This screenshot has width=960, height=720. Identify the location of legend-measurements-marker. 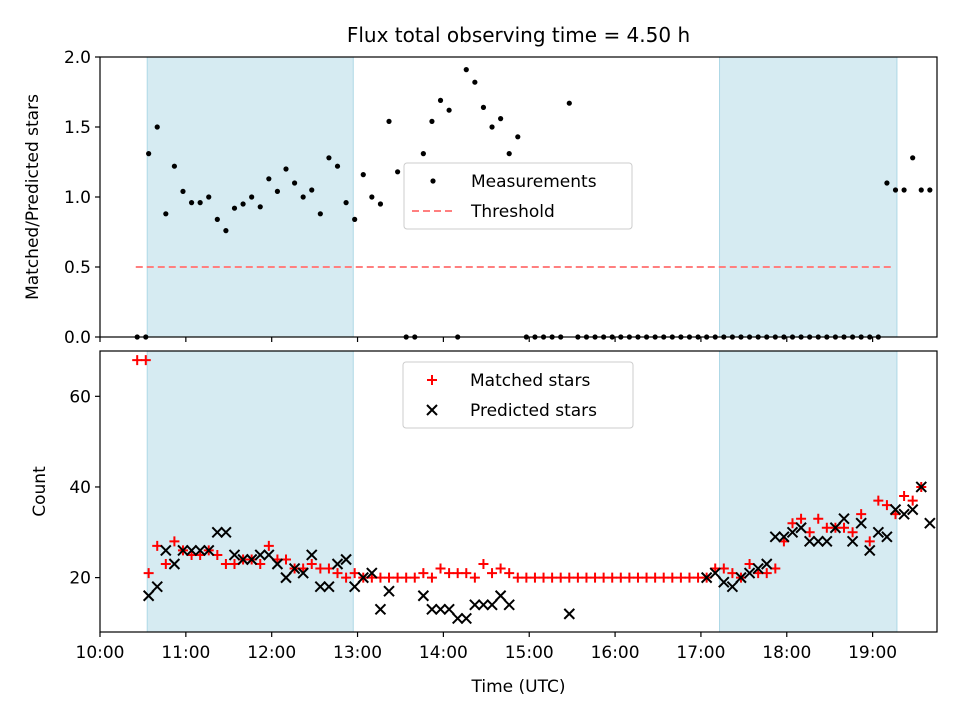
(433, 181).